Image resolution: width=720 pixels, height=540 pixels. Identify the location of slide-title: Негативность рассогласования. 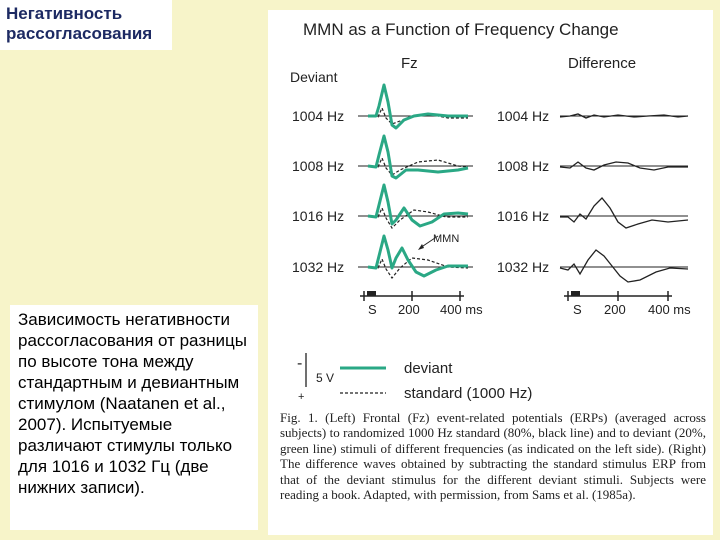
(86, 25).